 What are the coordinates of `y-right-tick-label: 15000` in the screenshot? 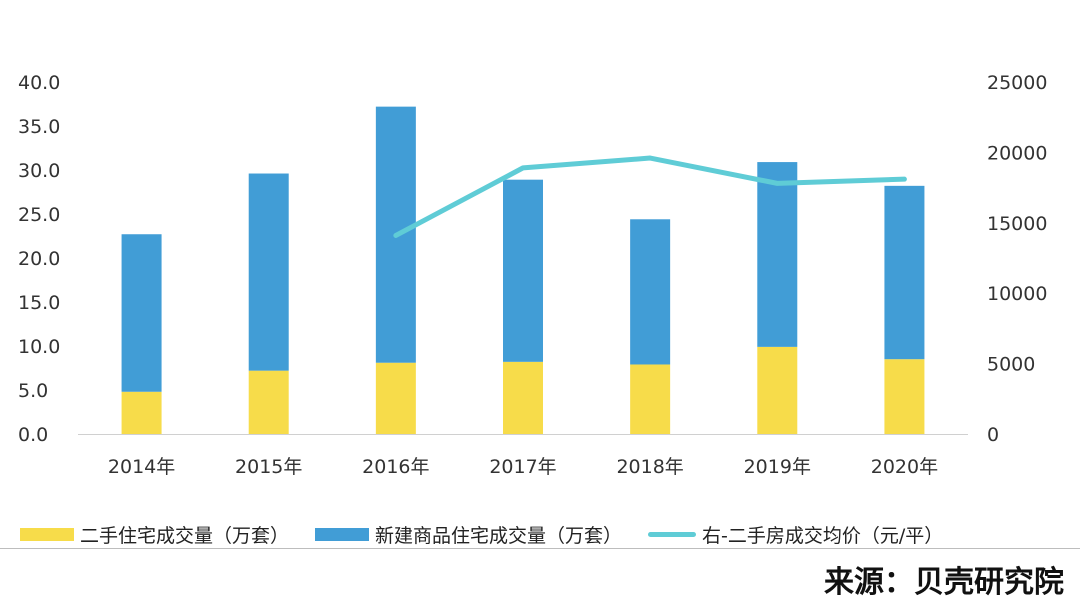 It's located at (1017, 224).